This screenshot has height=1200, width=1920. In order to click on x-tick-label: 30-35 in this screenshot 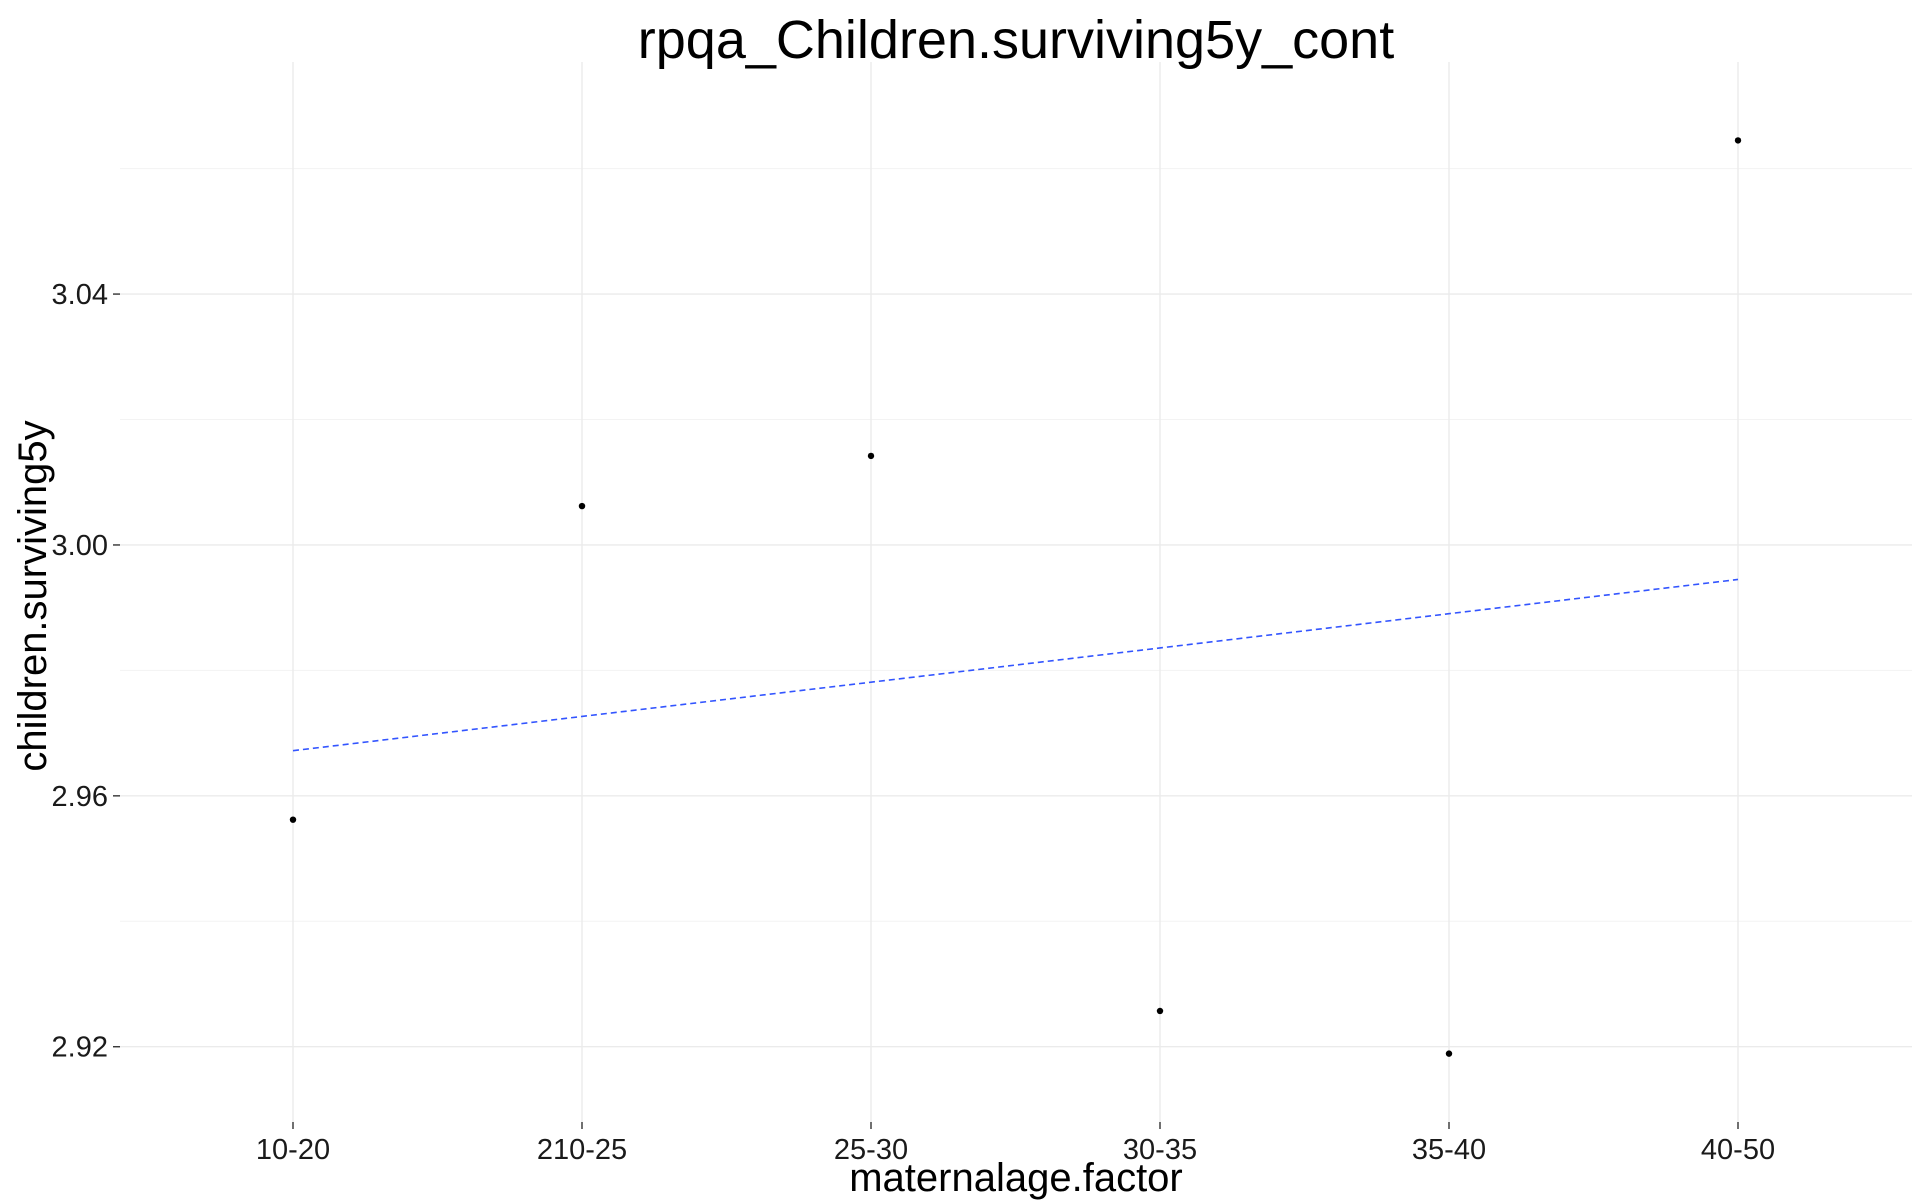, I will do `click(1160, 1150)`.